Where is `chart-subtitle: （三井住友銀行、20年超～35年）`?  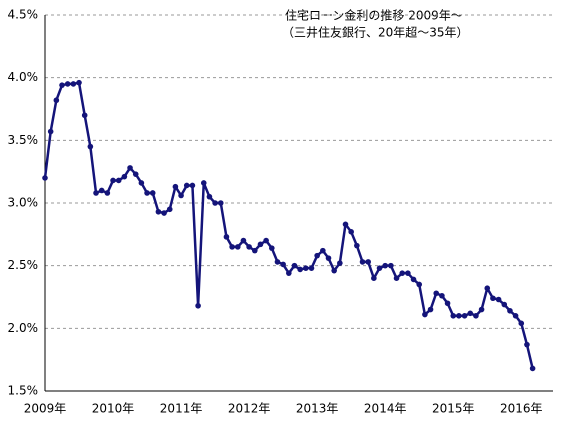 chart-subtitle: （三井住友銀行、20年超～35年） is located at coordinates (375, 32).